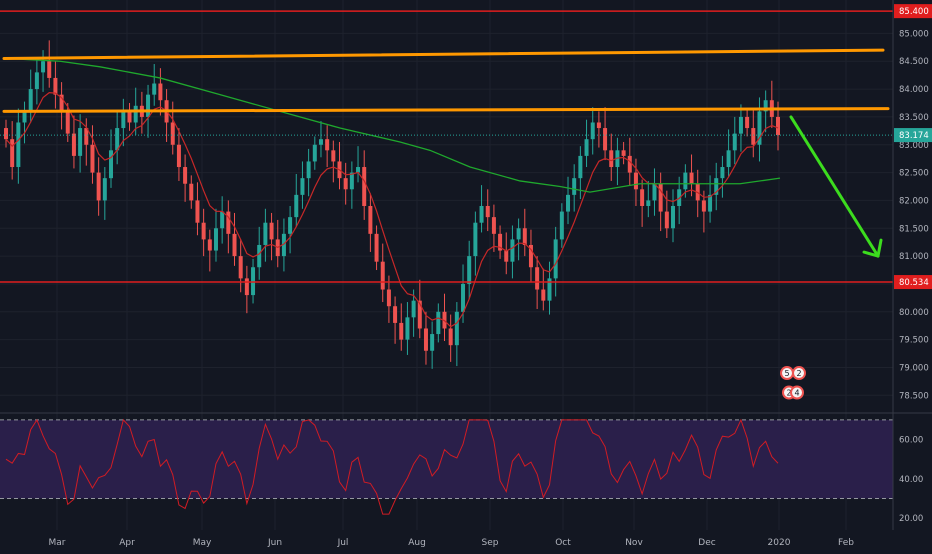  Describe the element at coordinates (634, 543) in the screenshot. I see `x-tick-label: Nov` at that location.